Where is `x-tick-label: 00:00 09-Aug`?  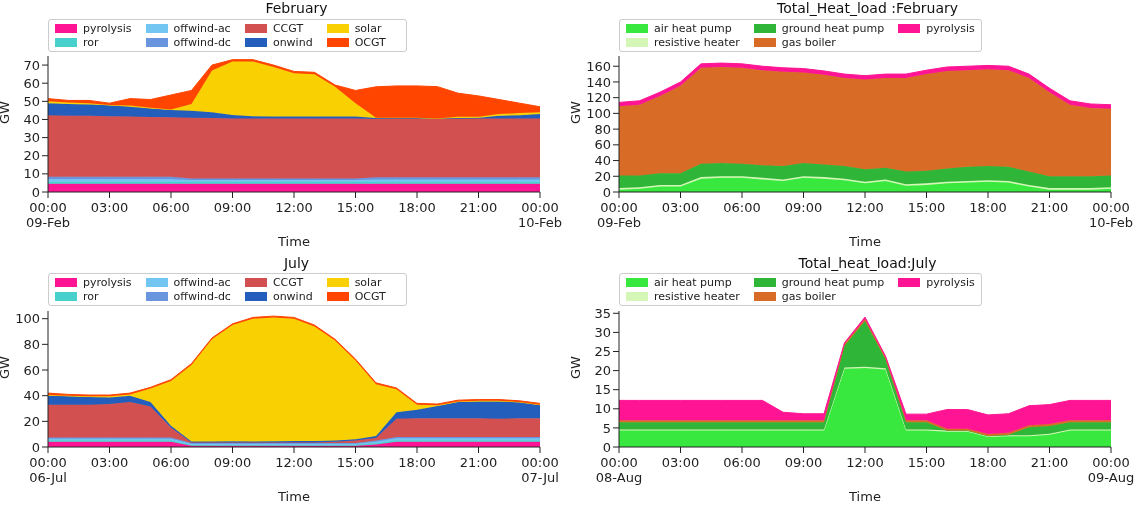 x-tick-label: 00:00 09-Aug is located at coordinates (1111, 469).